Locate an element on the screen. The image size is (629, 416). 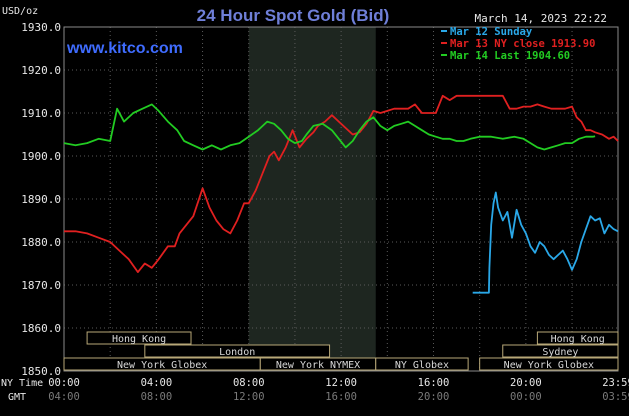
legend-entry: Mar 14 Last 1904.60 is located at coordinates (510, 56).